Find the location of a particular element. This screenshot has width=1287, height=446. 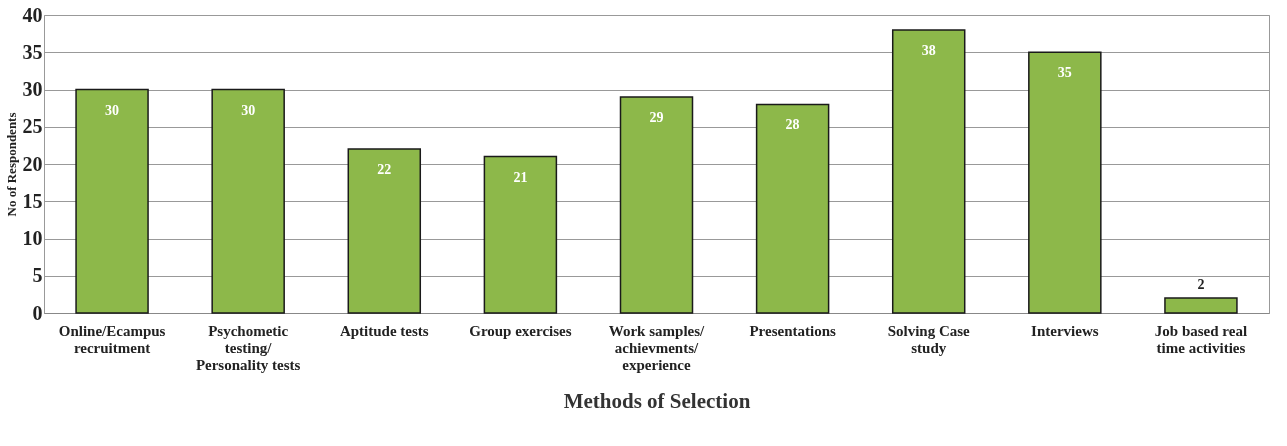

y-tick-label: 20 is located at coordinates (32, 163).